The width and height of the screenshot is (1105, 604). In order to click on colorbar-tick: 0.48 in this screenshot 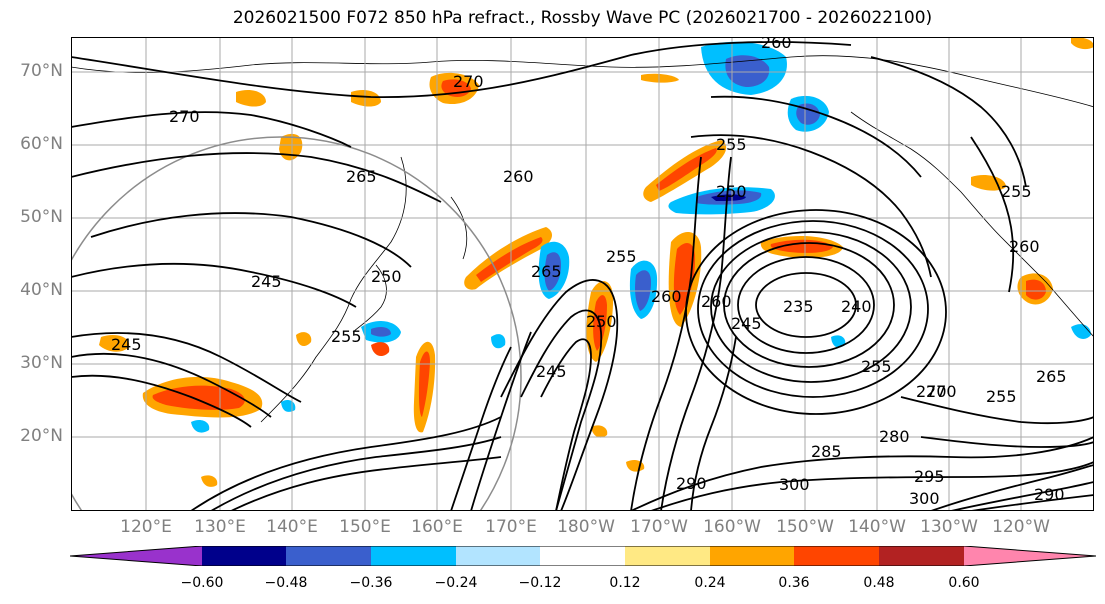, I will do `click(879, 583)`.